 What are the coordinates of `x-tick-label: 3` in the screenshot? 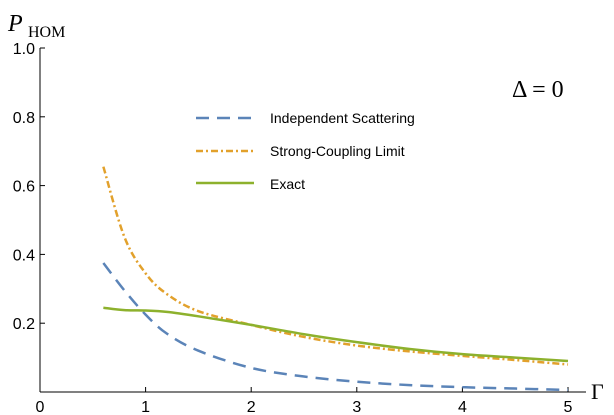 It's located at (356, 407).